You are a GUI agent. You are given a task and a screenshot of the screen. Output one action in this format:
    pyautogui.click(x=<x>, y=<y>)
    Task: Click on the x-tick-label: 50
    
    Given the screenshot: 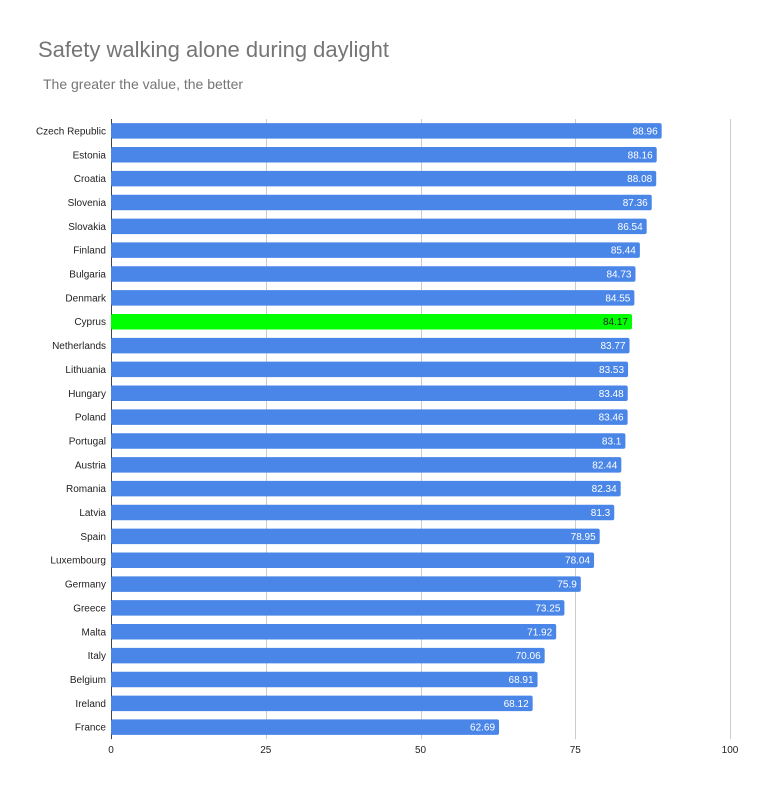 What is the action you would take?
    pyautogui.click(x=421, y=750)
    